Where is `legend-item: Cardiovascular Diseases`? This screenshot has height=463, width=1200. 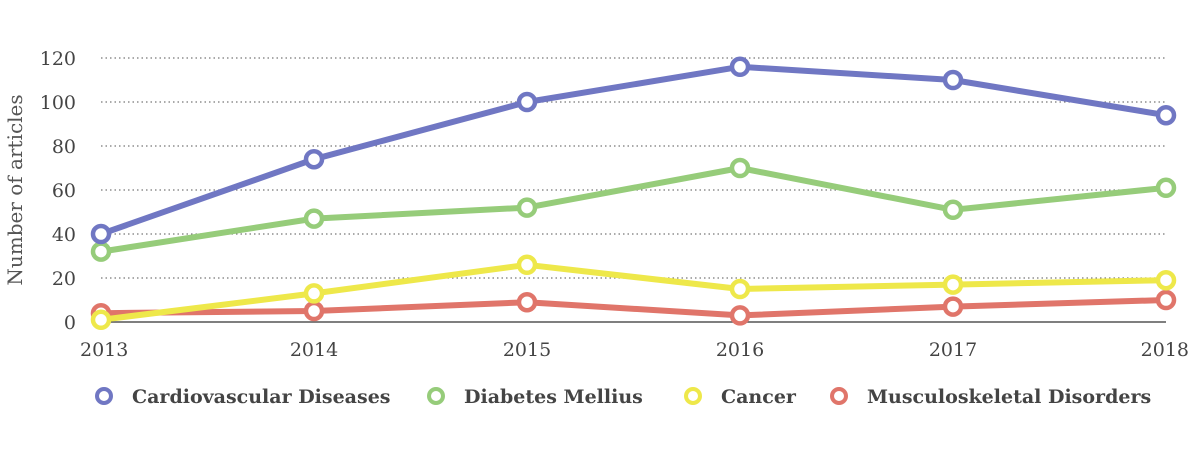 legend-item: Cardiovascular Diseases is located at coordinates (242, 397).